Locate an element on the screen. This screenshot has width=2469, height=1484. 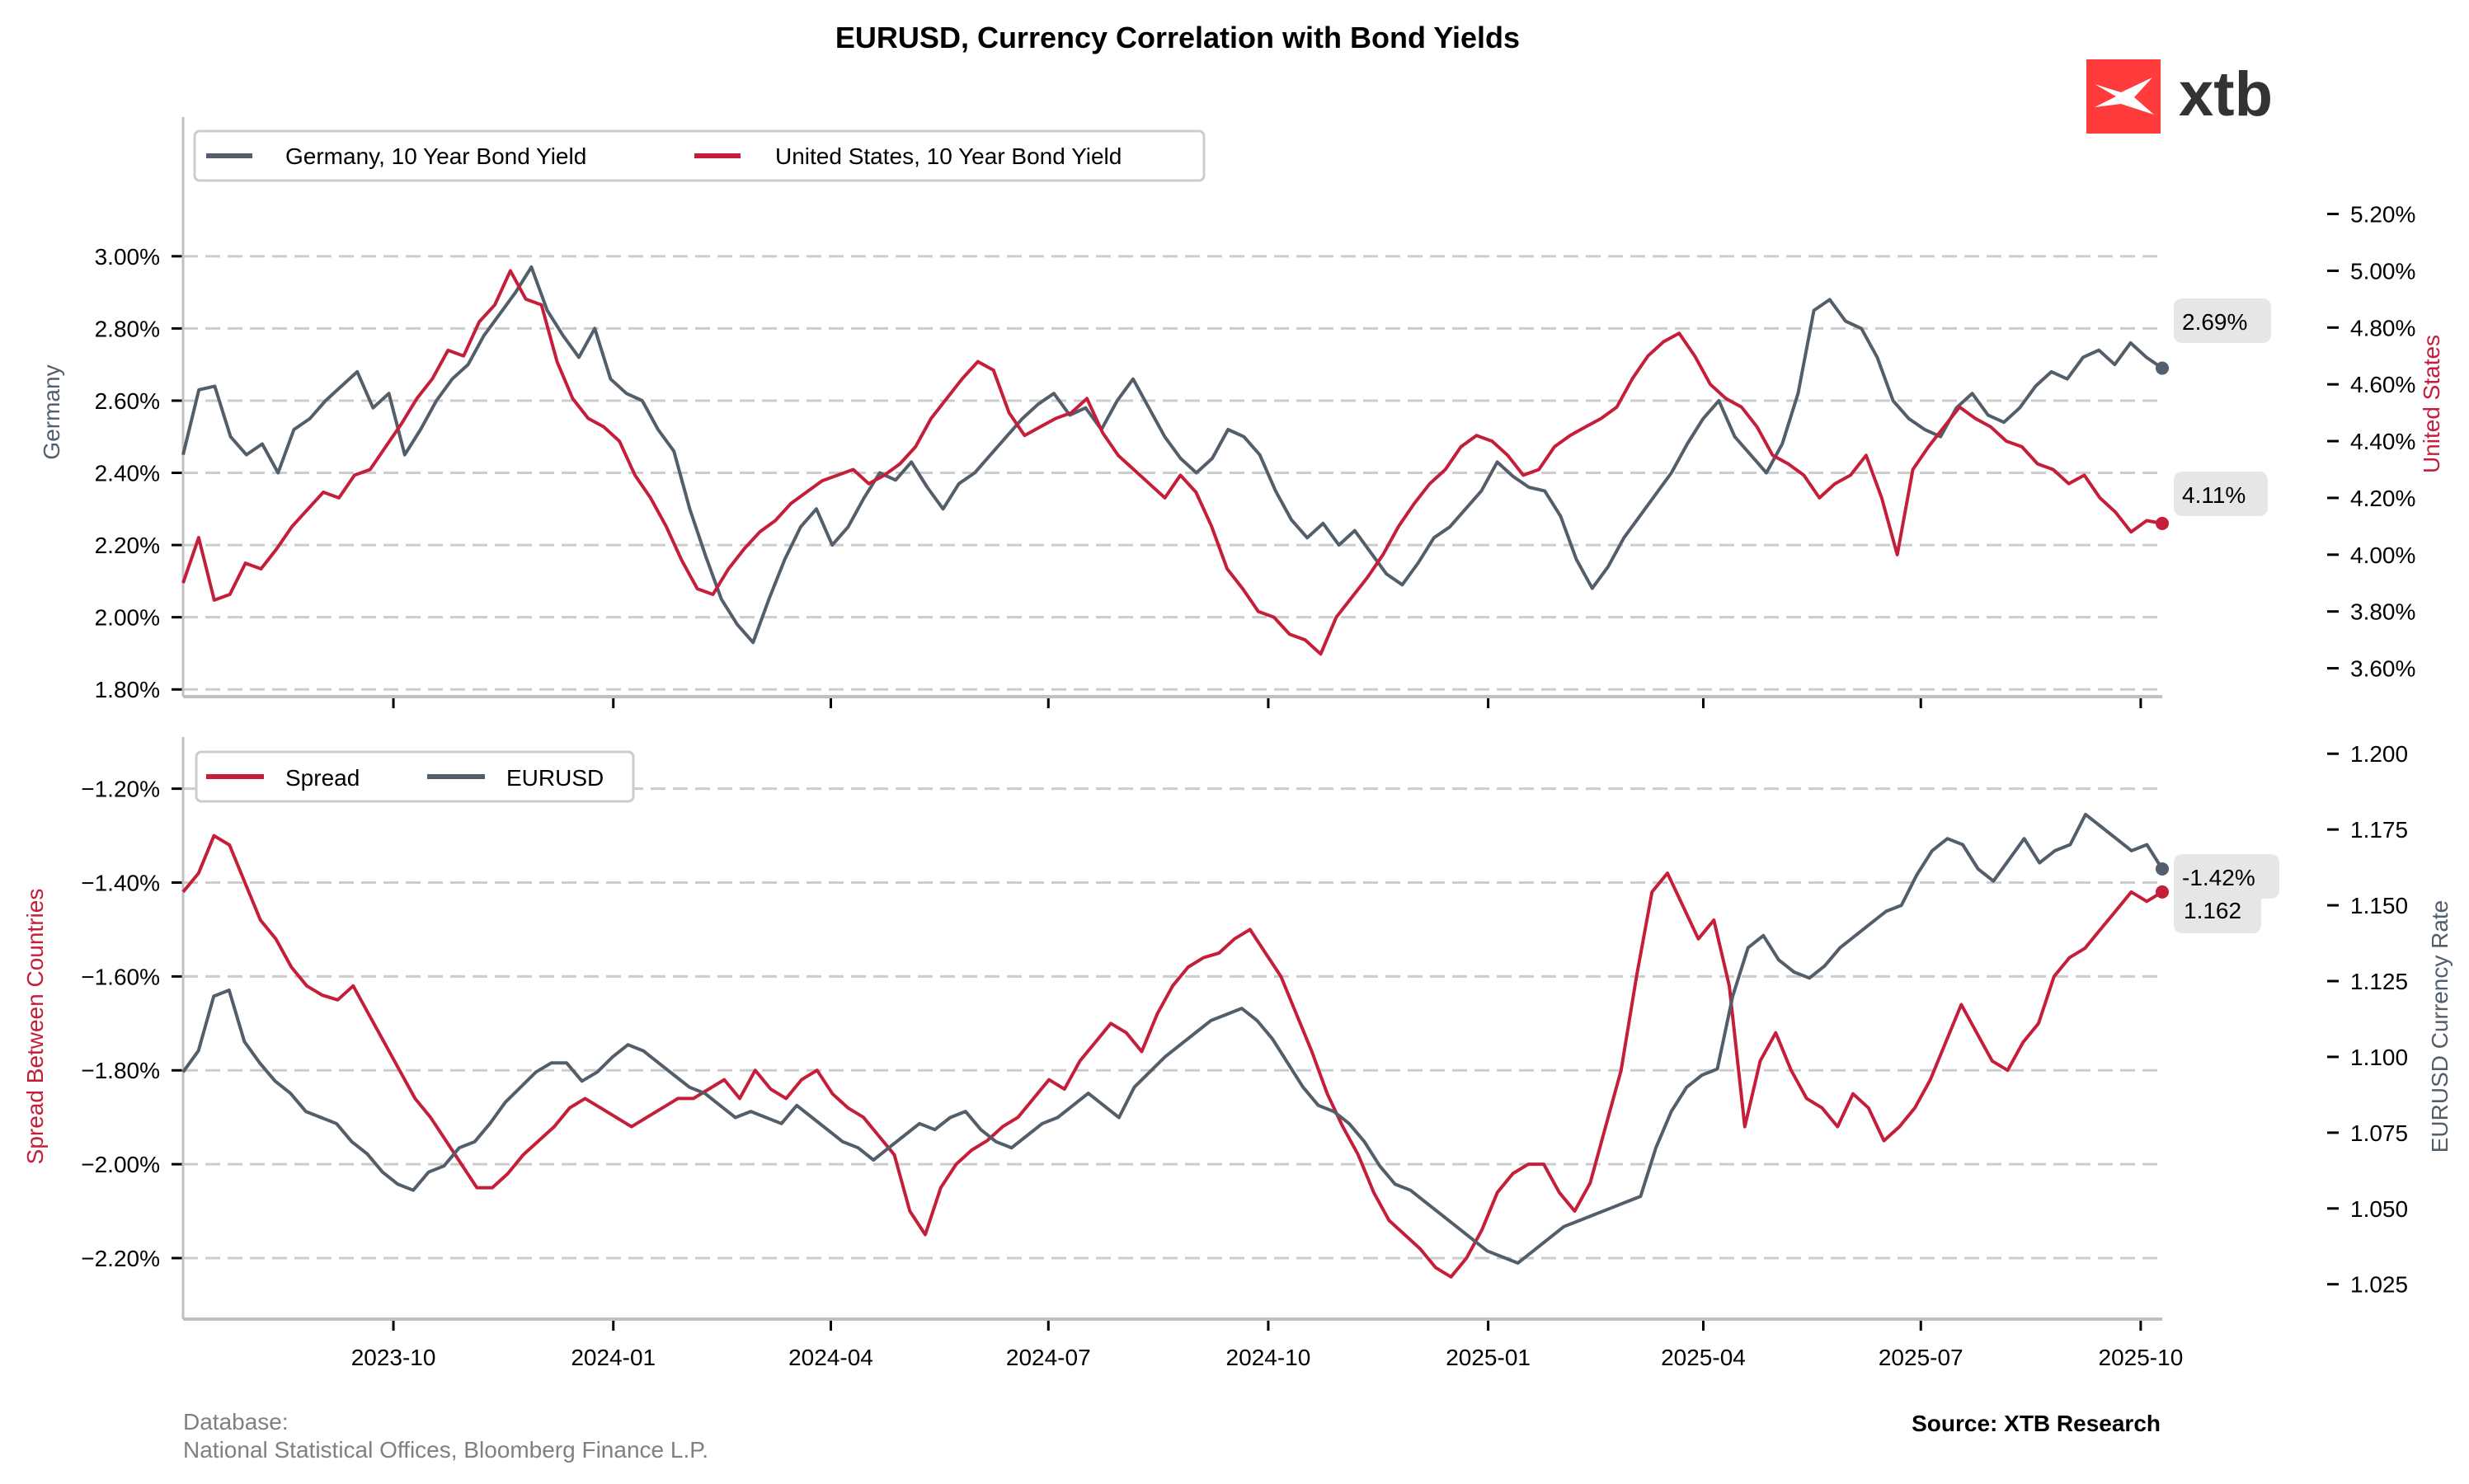
right-tick-label: 3.80% is located at coordinates (2382, 612).